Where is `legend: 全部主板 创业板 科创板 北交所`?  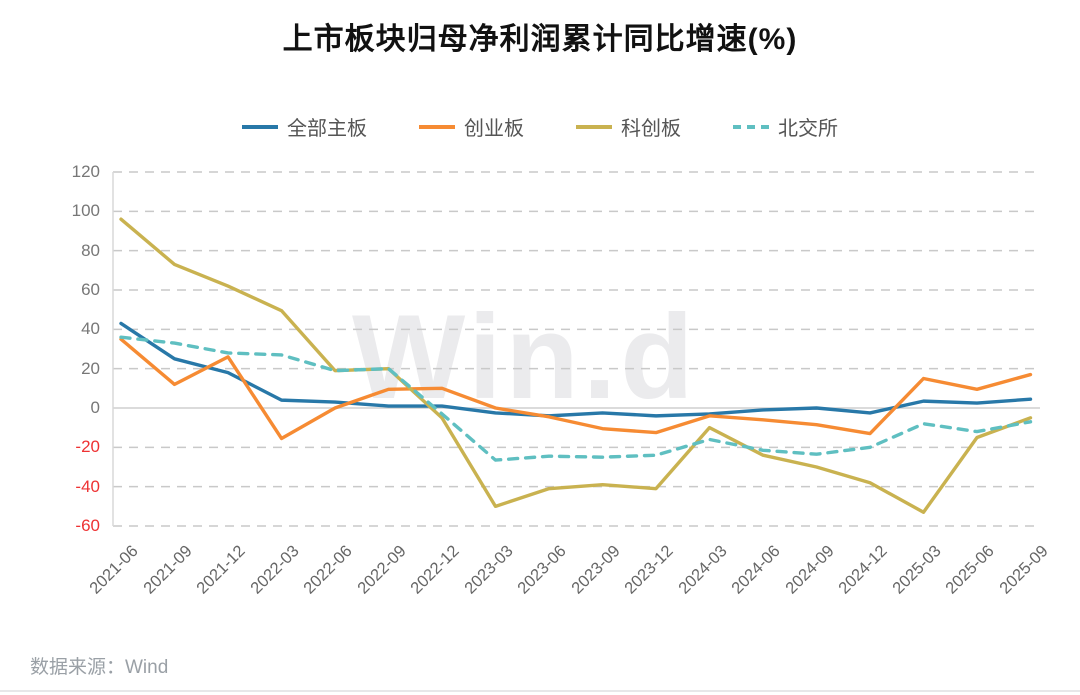
legend: 全部主板 创业板 科创板 北交所 is located at coordinates (540, 126).